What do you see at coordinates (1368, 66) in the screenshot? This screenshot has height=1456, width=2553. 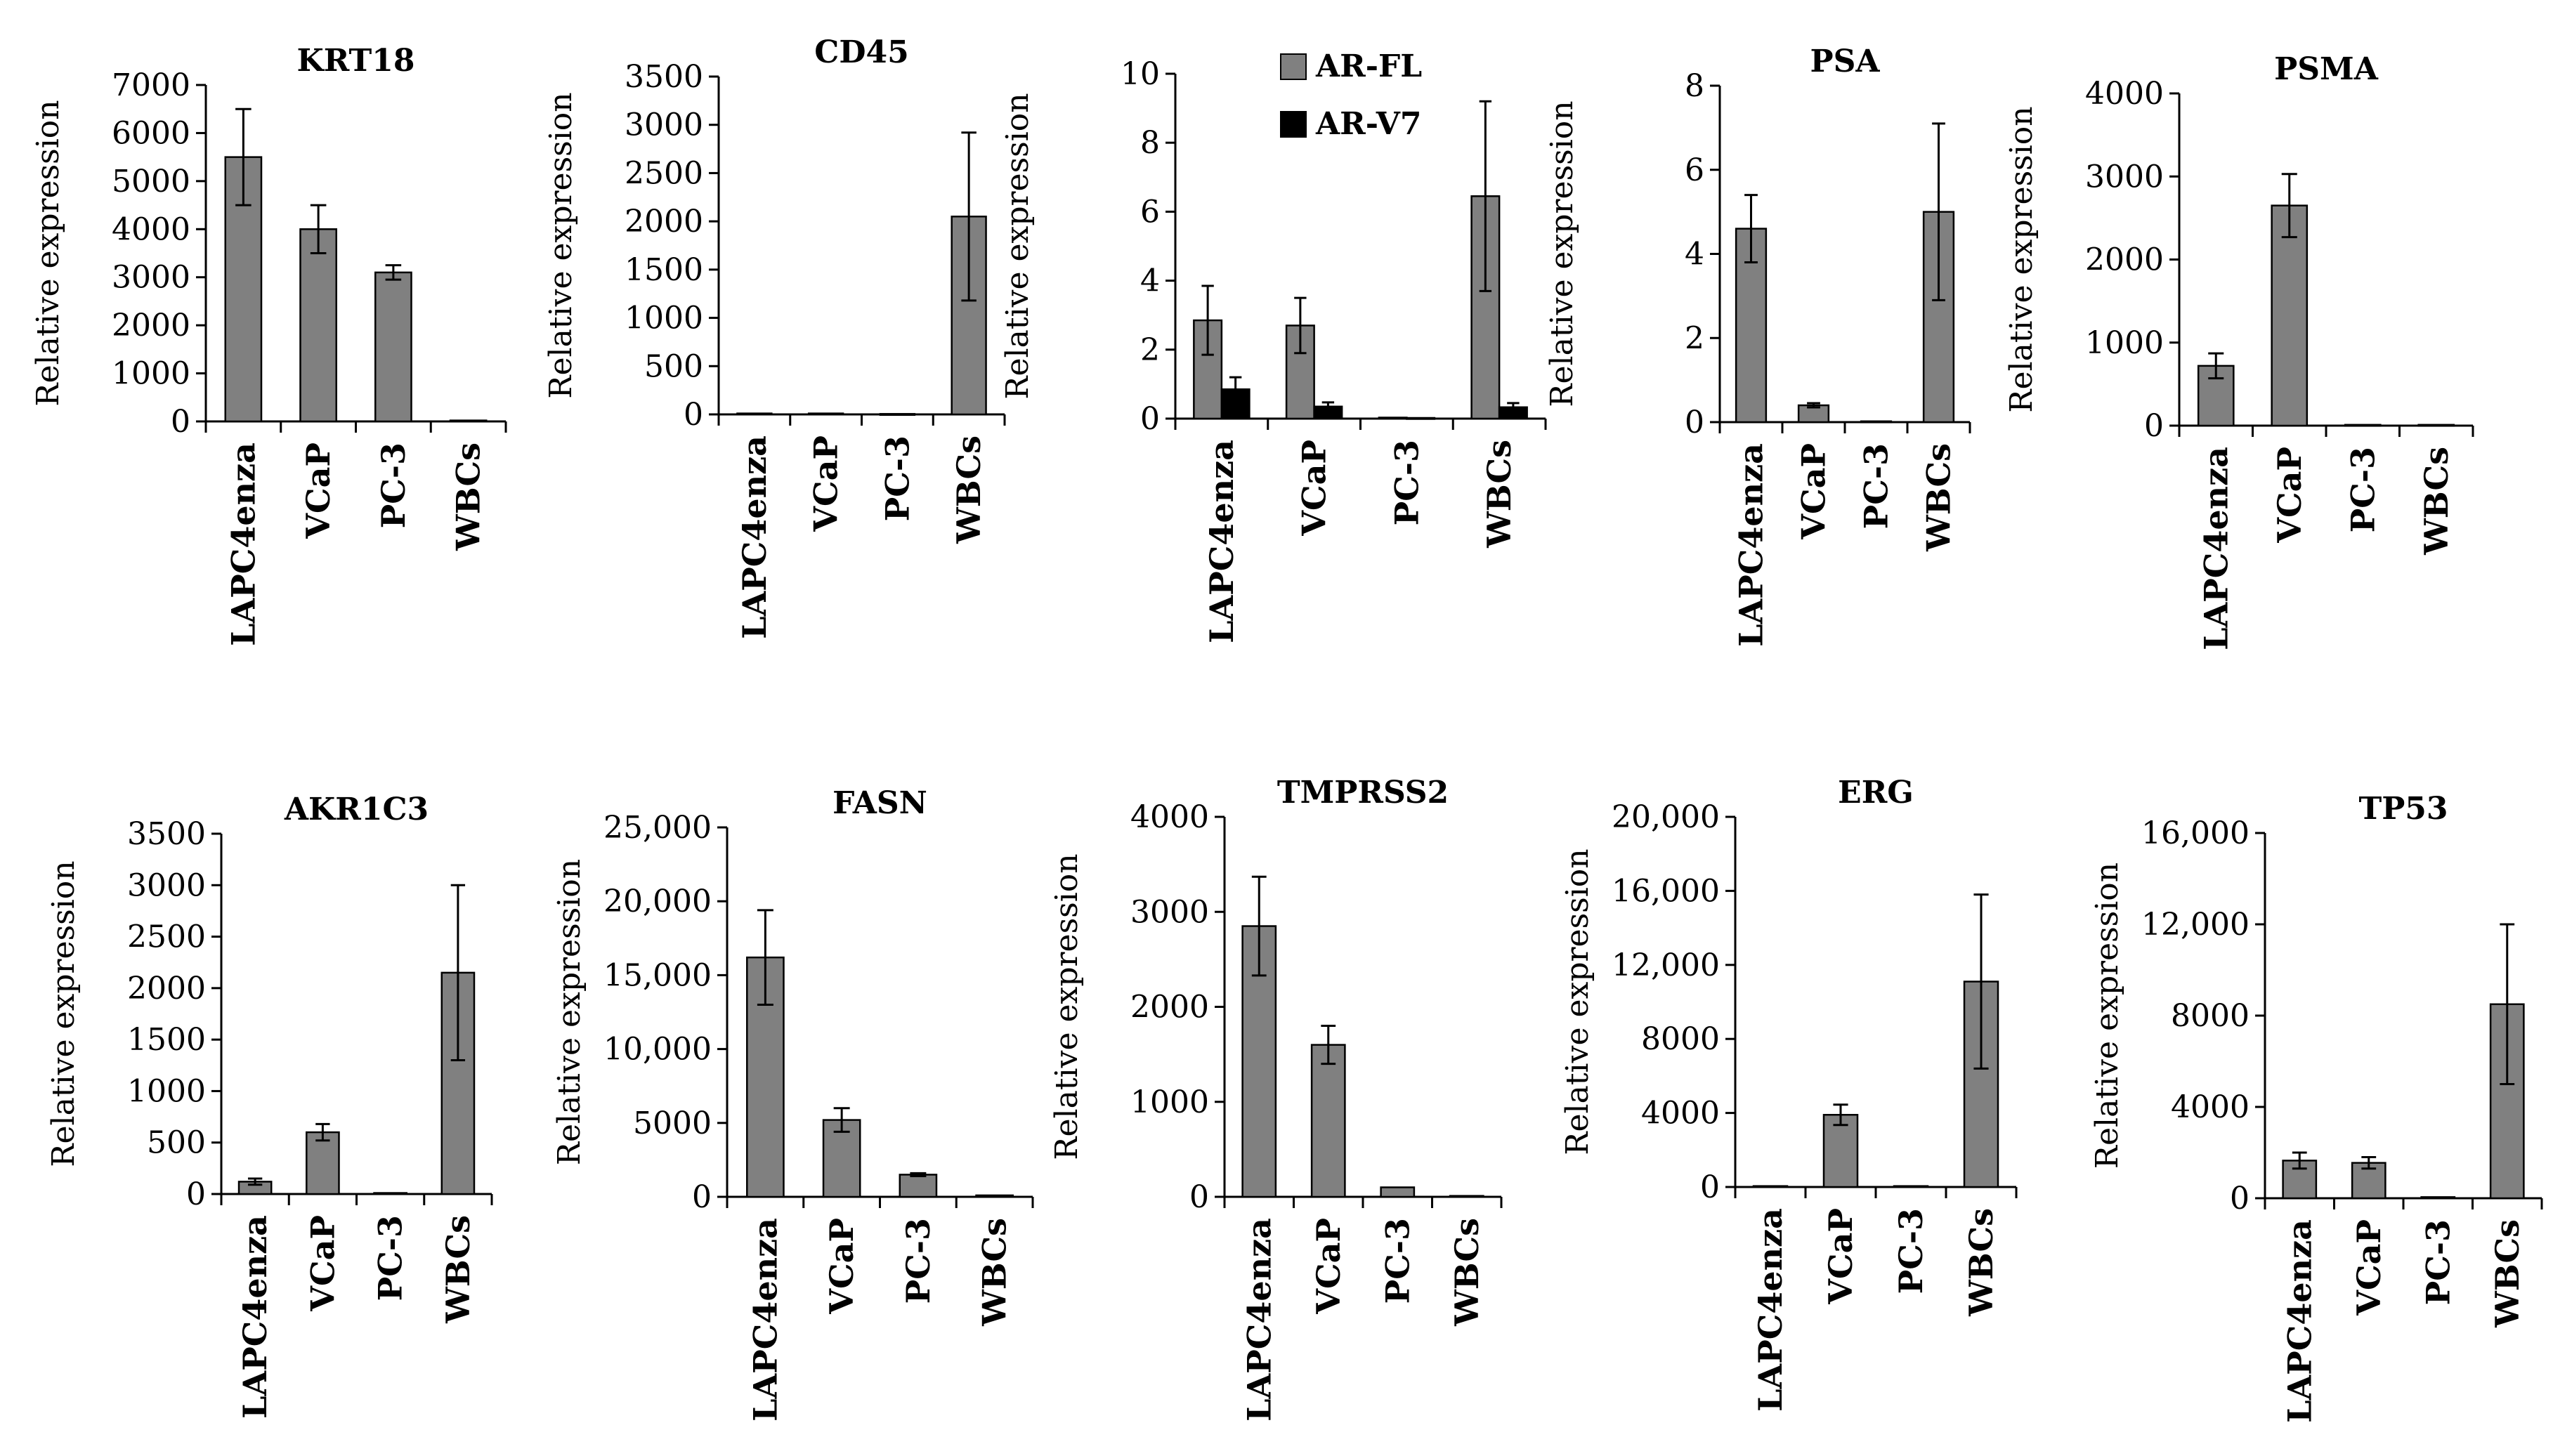 I see `legend-label: AR-FL` at bounding box center [1368, 66].